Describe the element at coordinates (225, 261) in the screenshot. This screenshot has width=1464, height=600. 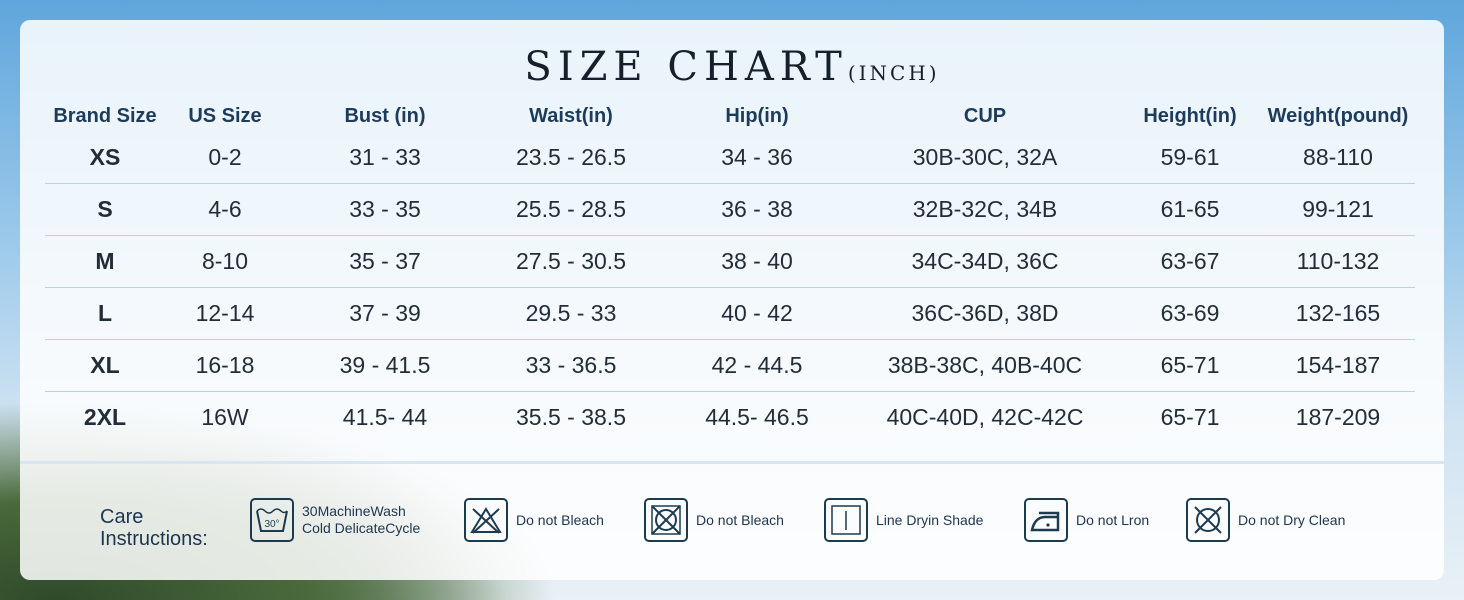
I see `table-cell: 8-10` at that location.